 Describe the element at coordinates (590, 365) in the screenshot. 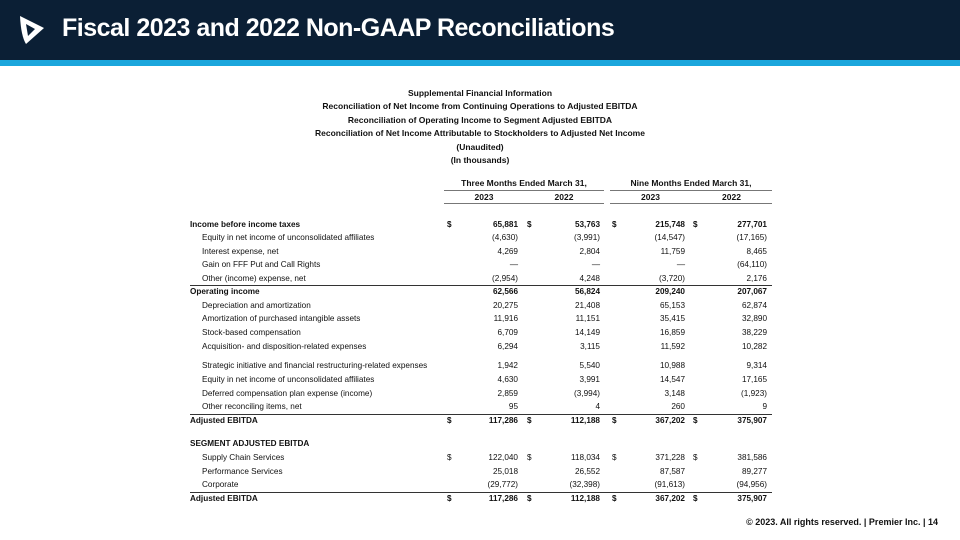

I see `cell-value: 5,540` at that location.